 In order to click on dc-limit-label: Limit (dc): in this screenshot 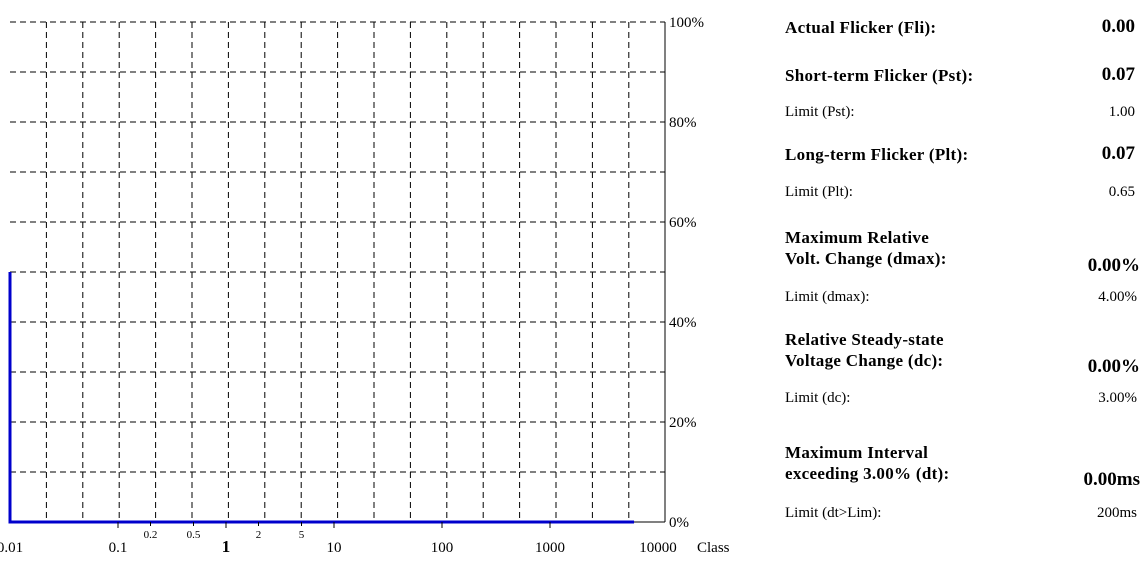, I will do `click(818, 398)`.